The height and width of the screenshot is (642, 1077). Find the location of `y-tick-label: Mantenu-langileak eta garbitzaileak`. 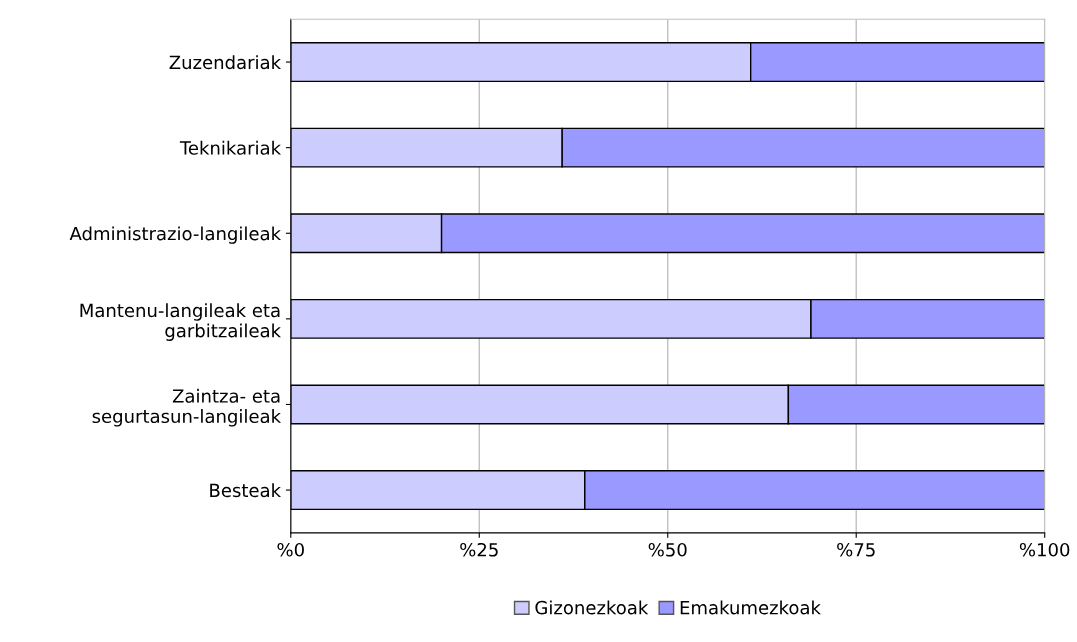

y-tick-label: Mantenu-langileak eta garbitzaileak is located at coordinates (181, 322).